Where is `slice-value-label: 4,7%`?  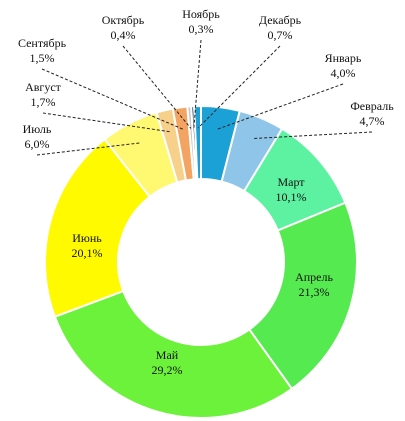 slice-value-label: 4,7% is located at coordinates (372, 121).